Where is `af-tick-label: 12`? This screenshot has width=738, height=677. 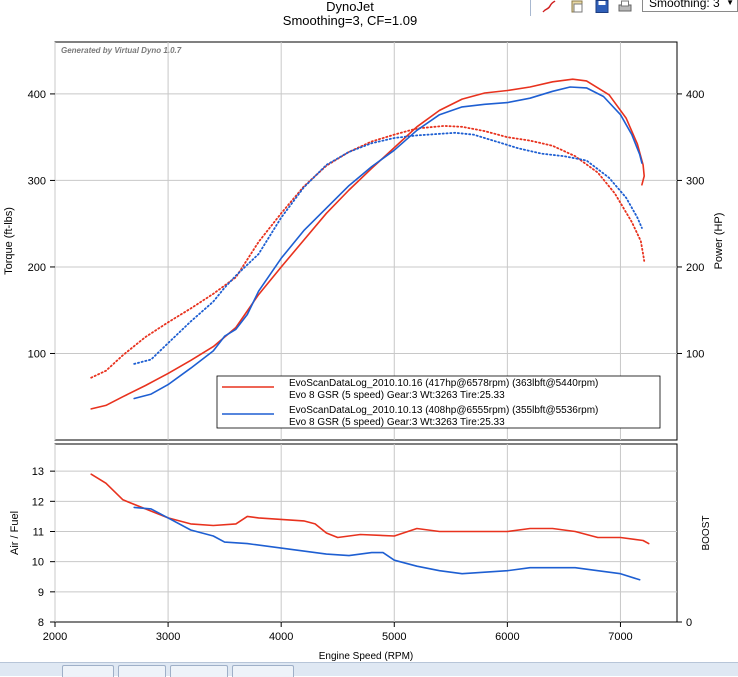
af-tick-label: 12 is located at coordinates (38, 502).